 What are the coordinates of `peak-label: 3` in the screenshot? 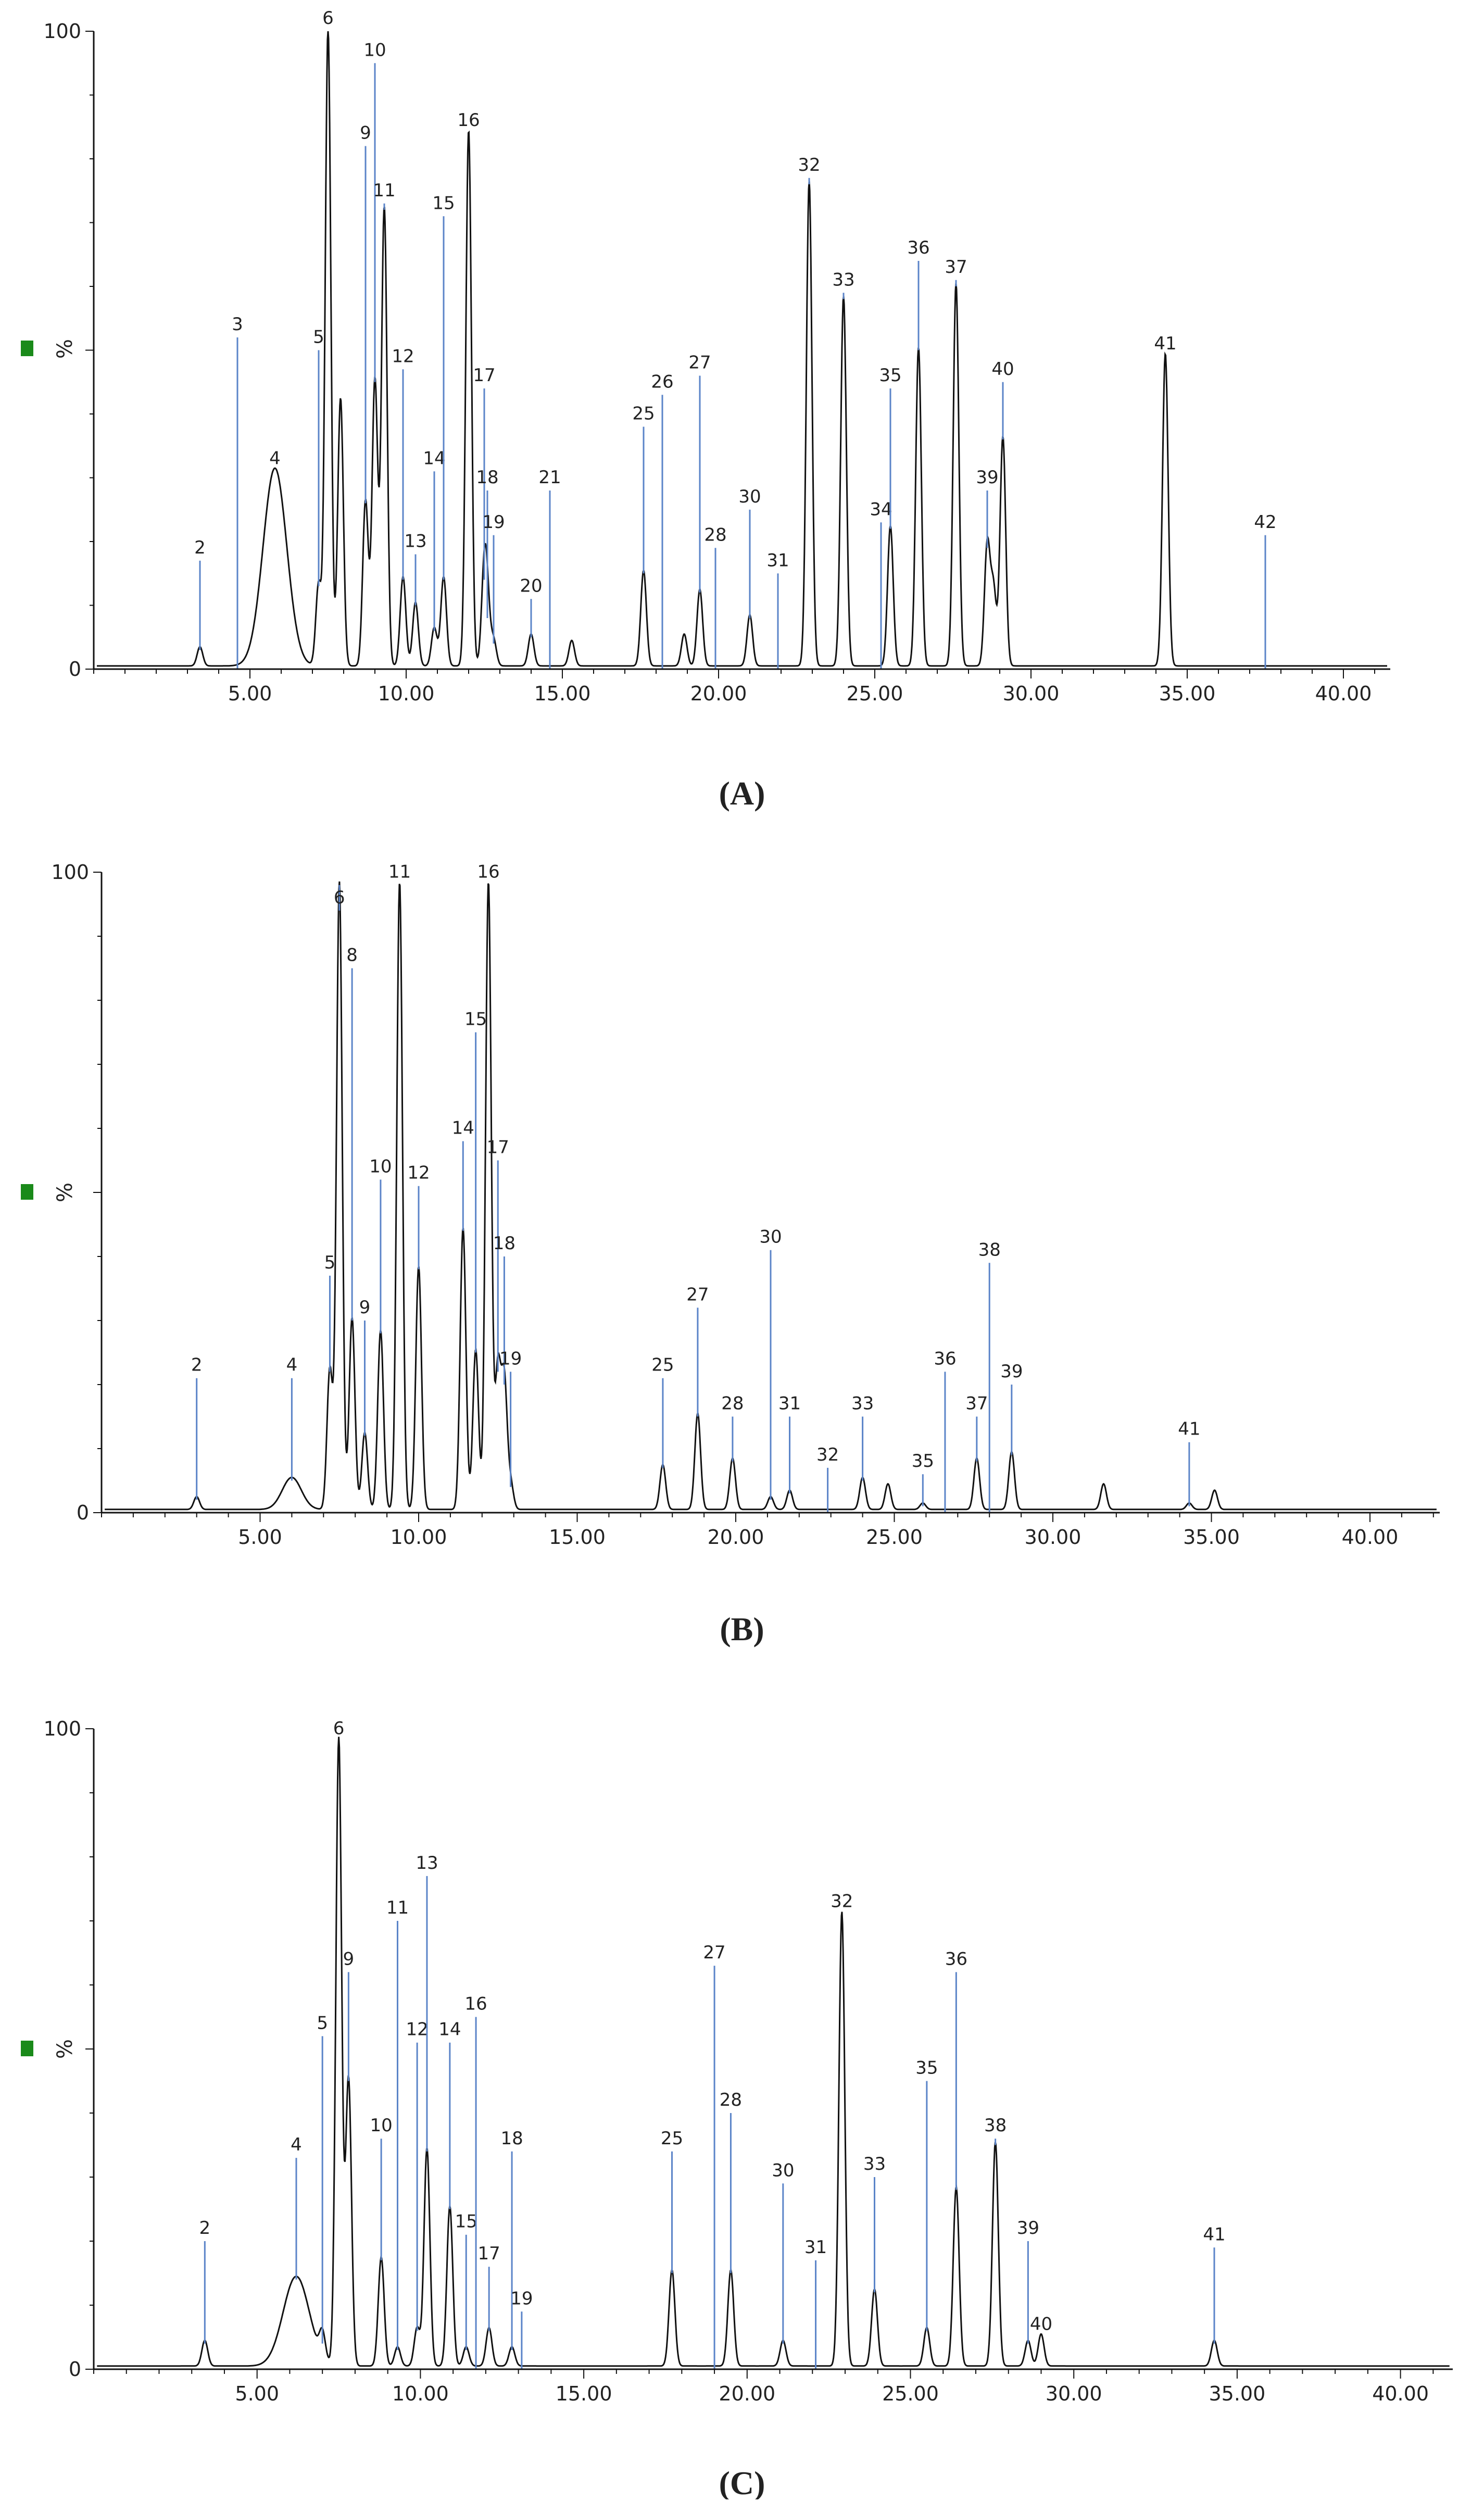 It's located at (237, 324).